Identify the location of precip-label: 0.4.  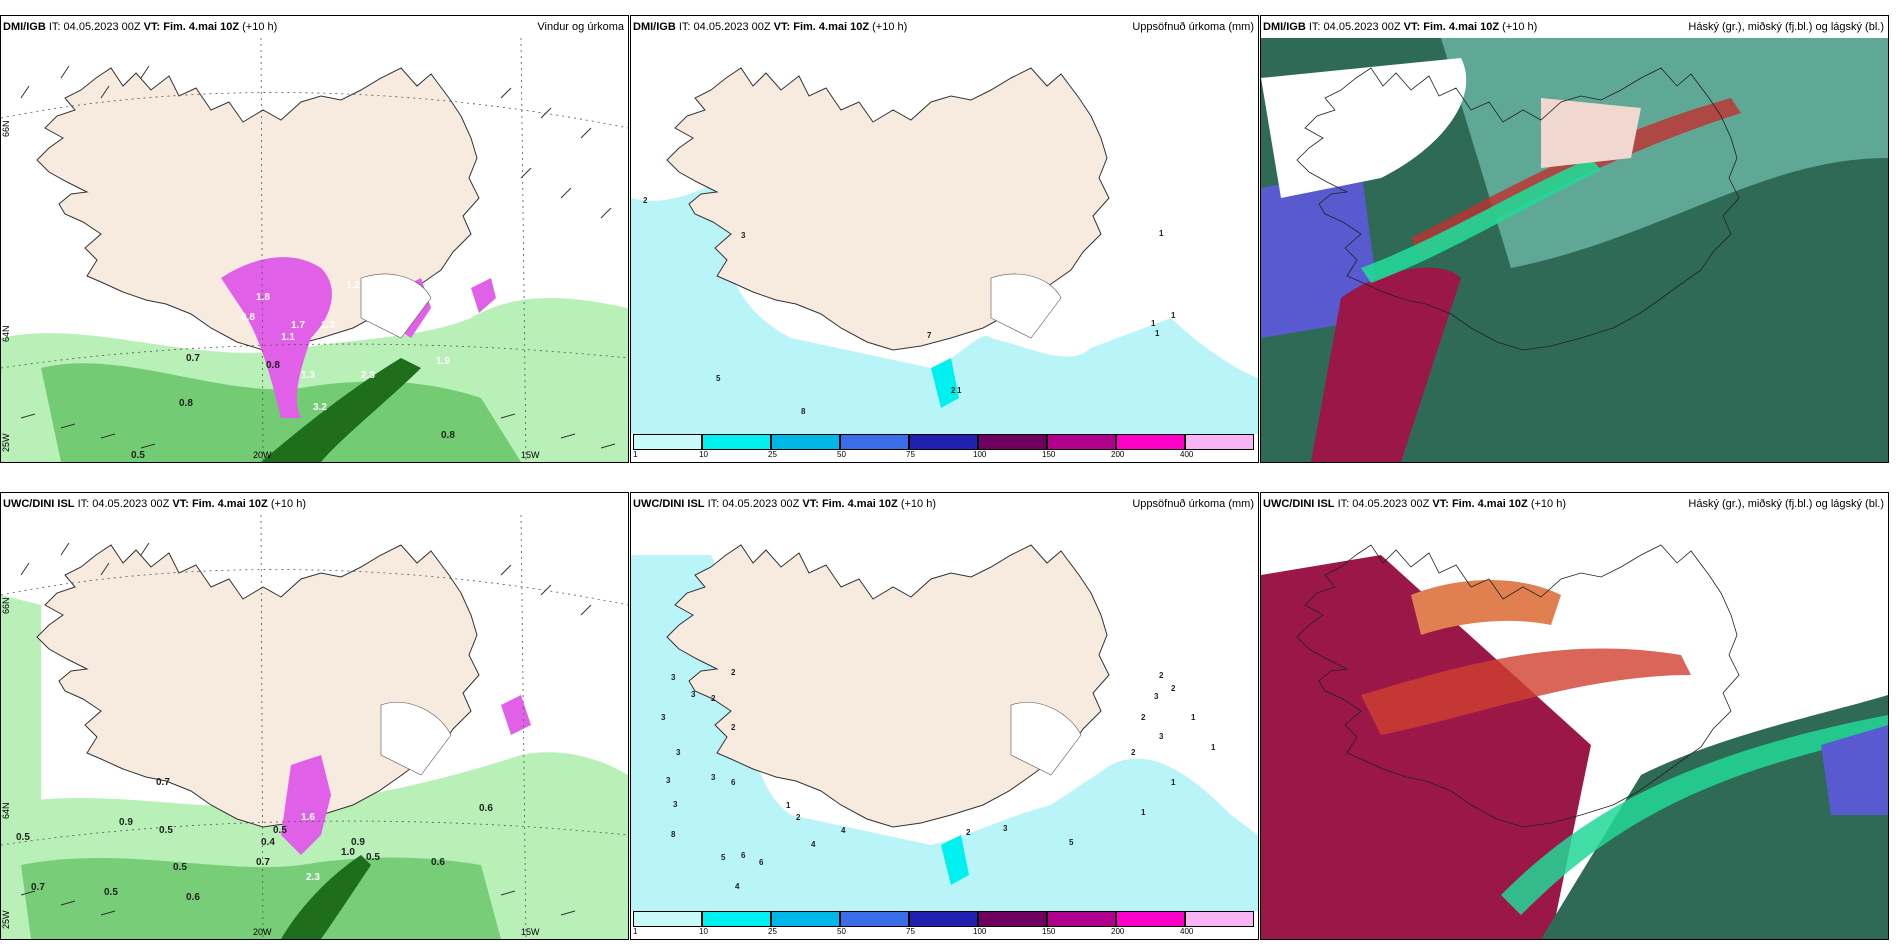
(268, 842).